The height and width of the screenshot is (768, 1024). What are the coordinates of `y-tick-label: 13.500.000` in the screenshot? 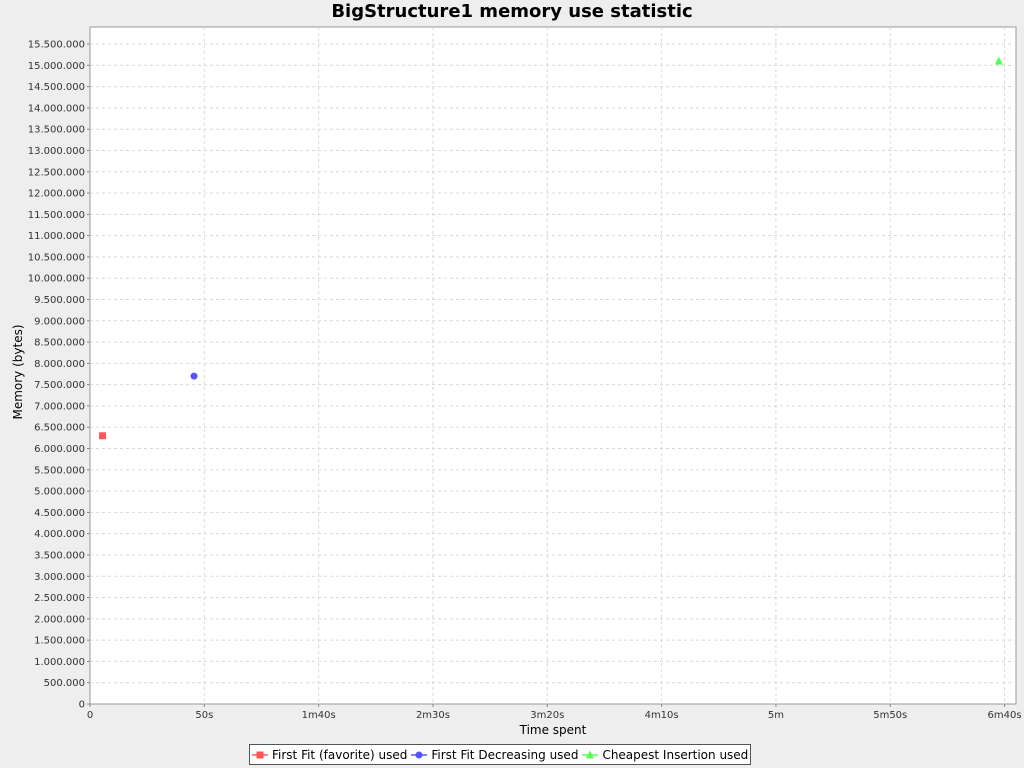 It's located at (56, 130).